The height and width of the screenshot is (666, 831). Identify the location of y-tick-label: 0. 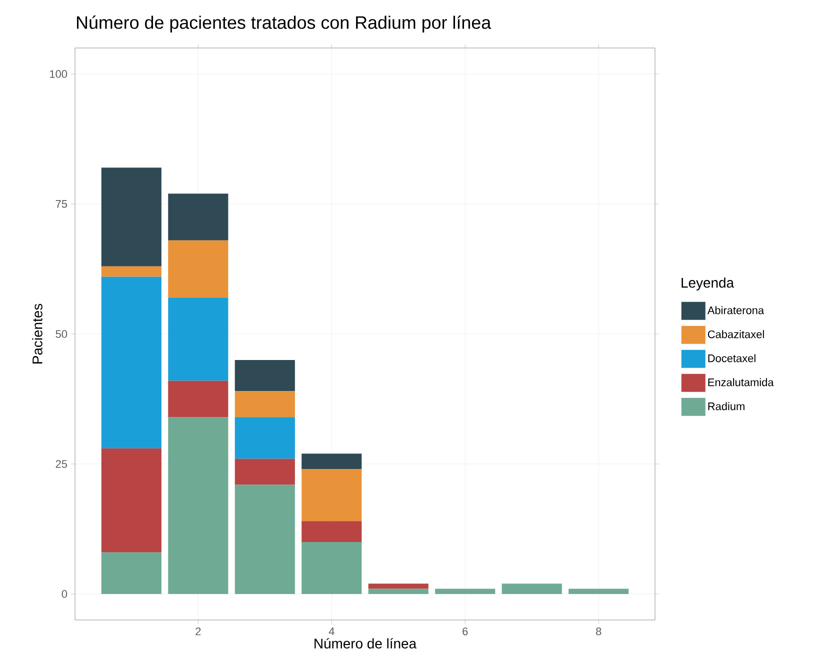
(65, 594).